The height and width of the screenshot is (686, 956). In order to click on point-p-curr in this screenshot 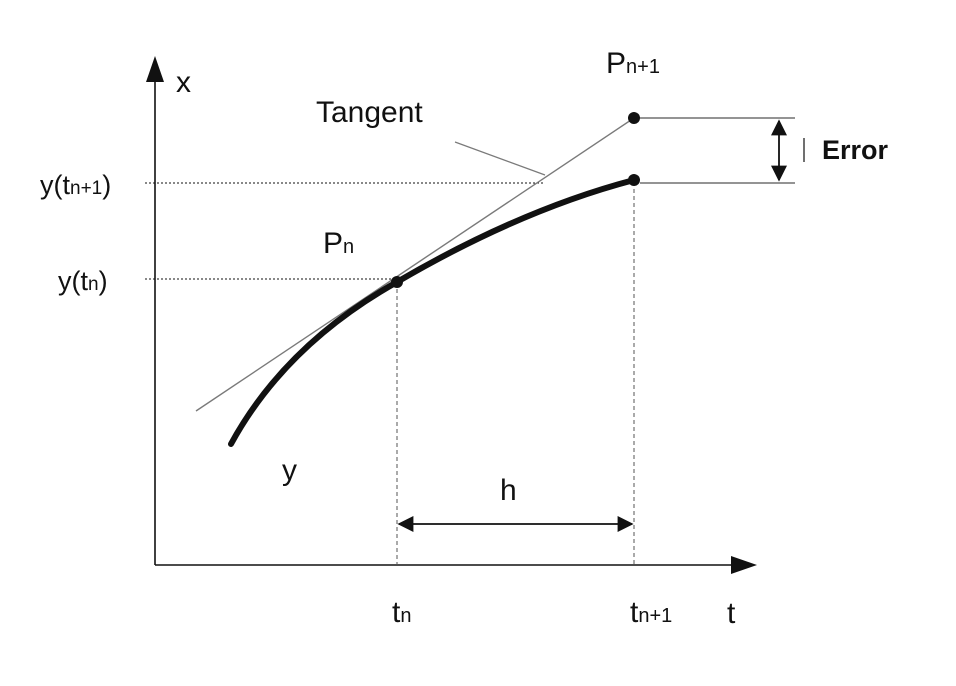, I will do `click(397, 282)`.